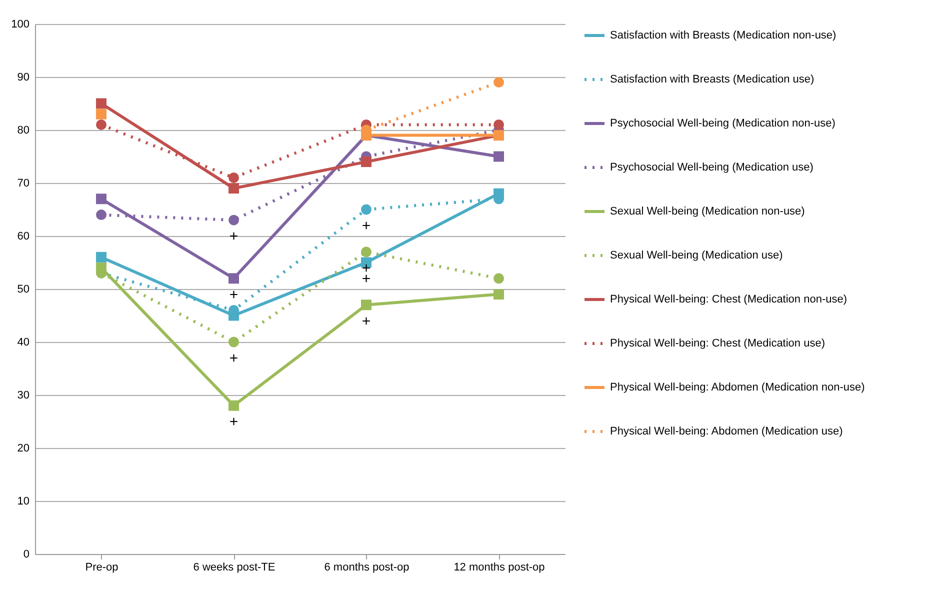 The height and width of the screenshot is (589, 930). I want to click on x-tick-label: Pre-op, so click(101, 568).